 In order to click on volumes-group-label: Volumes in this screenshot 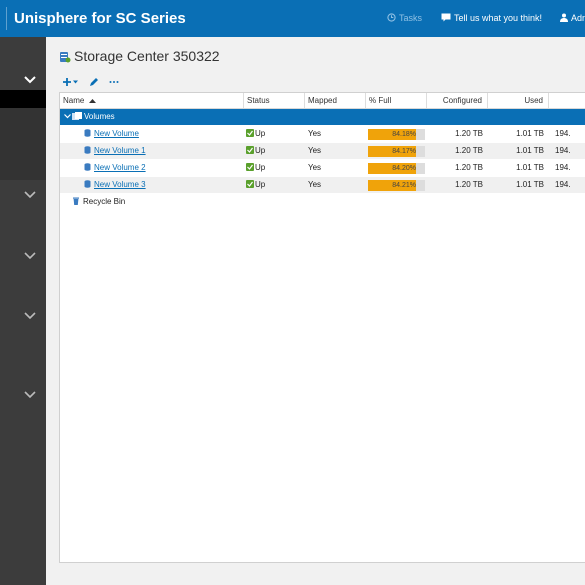, I will do `click(99, 116)`.